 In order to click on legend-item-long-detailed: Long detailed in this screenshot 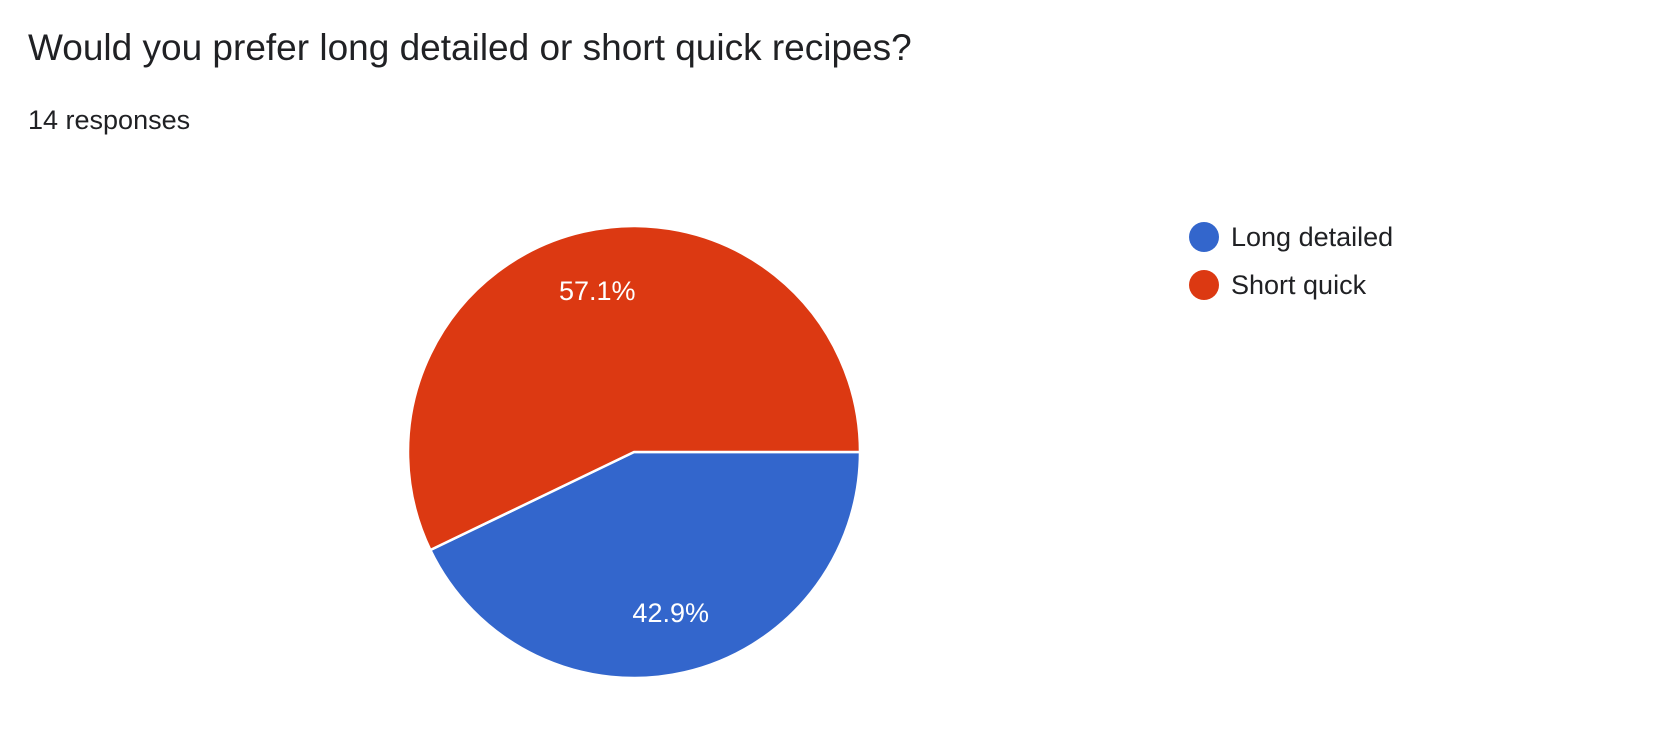, I will do `click(1291, 237)`.